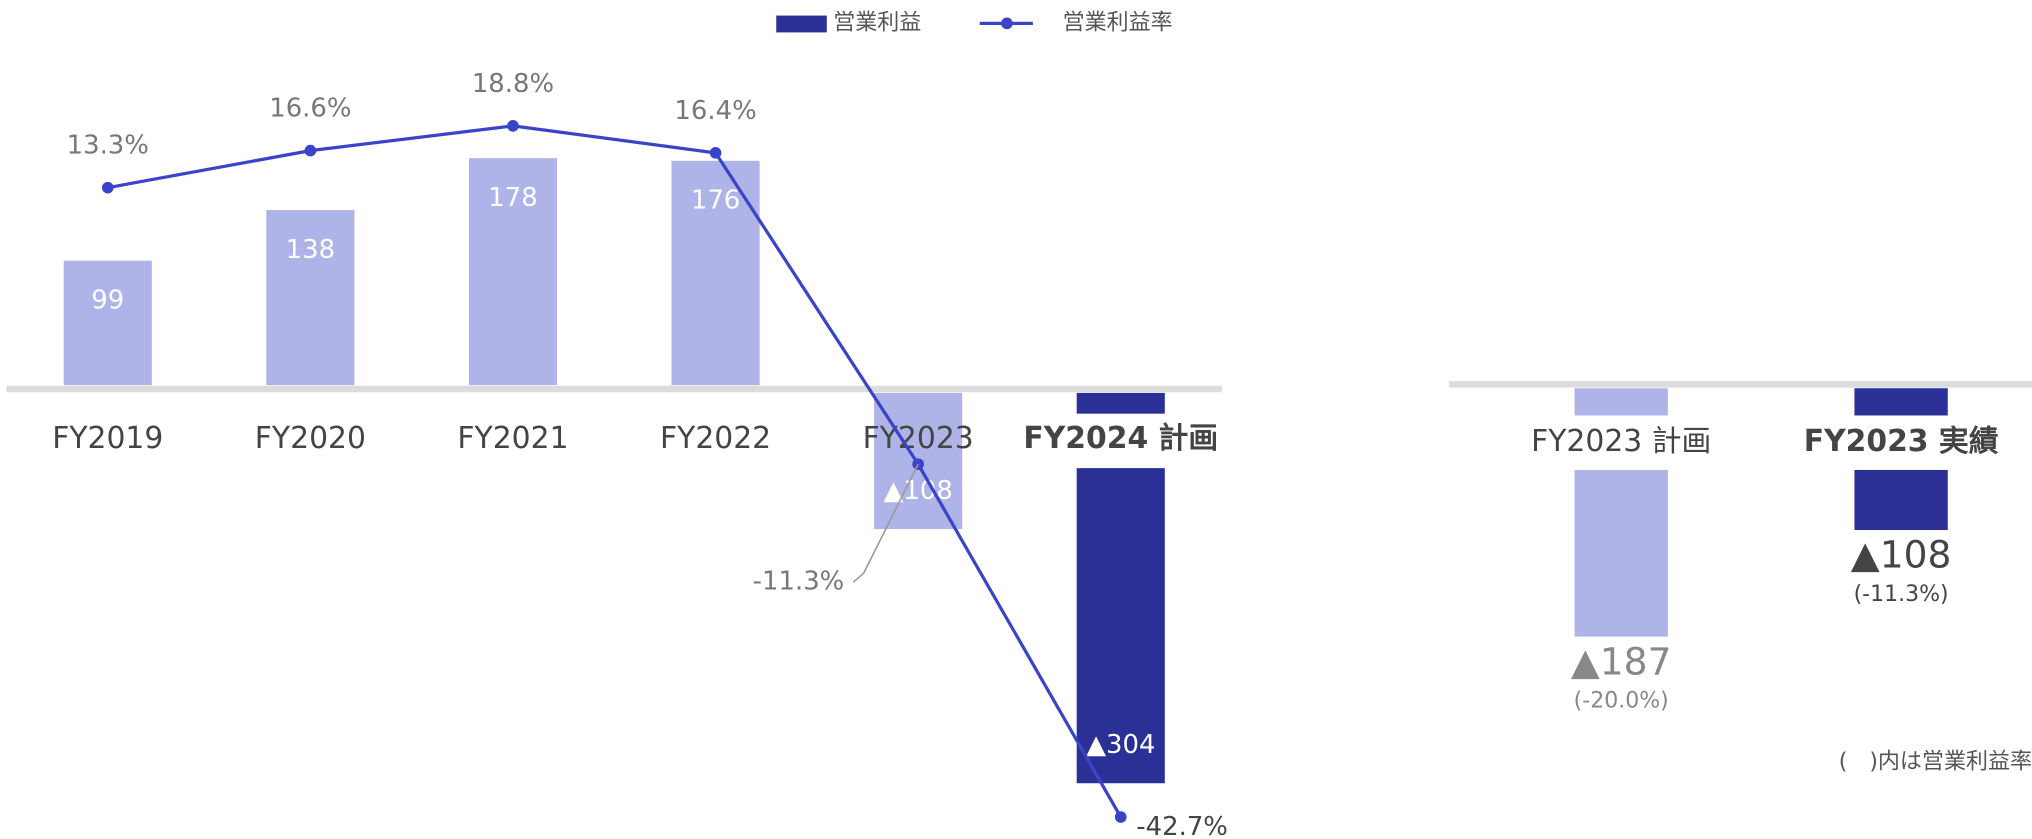 The image size is (2032, 839). I want to click on x-tick-label: FY2023, so click(918, 438).